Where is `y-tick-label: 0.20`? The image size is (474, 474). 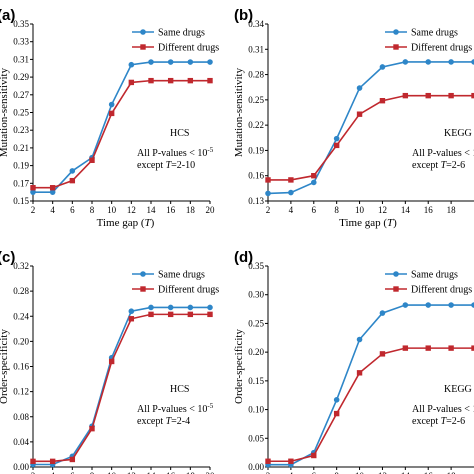 y-tick-label: 0.20 is located at coordinates (256, 352).